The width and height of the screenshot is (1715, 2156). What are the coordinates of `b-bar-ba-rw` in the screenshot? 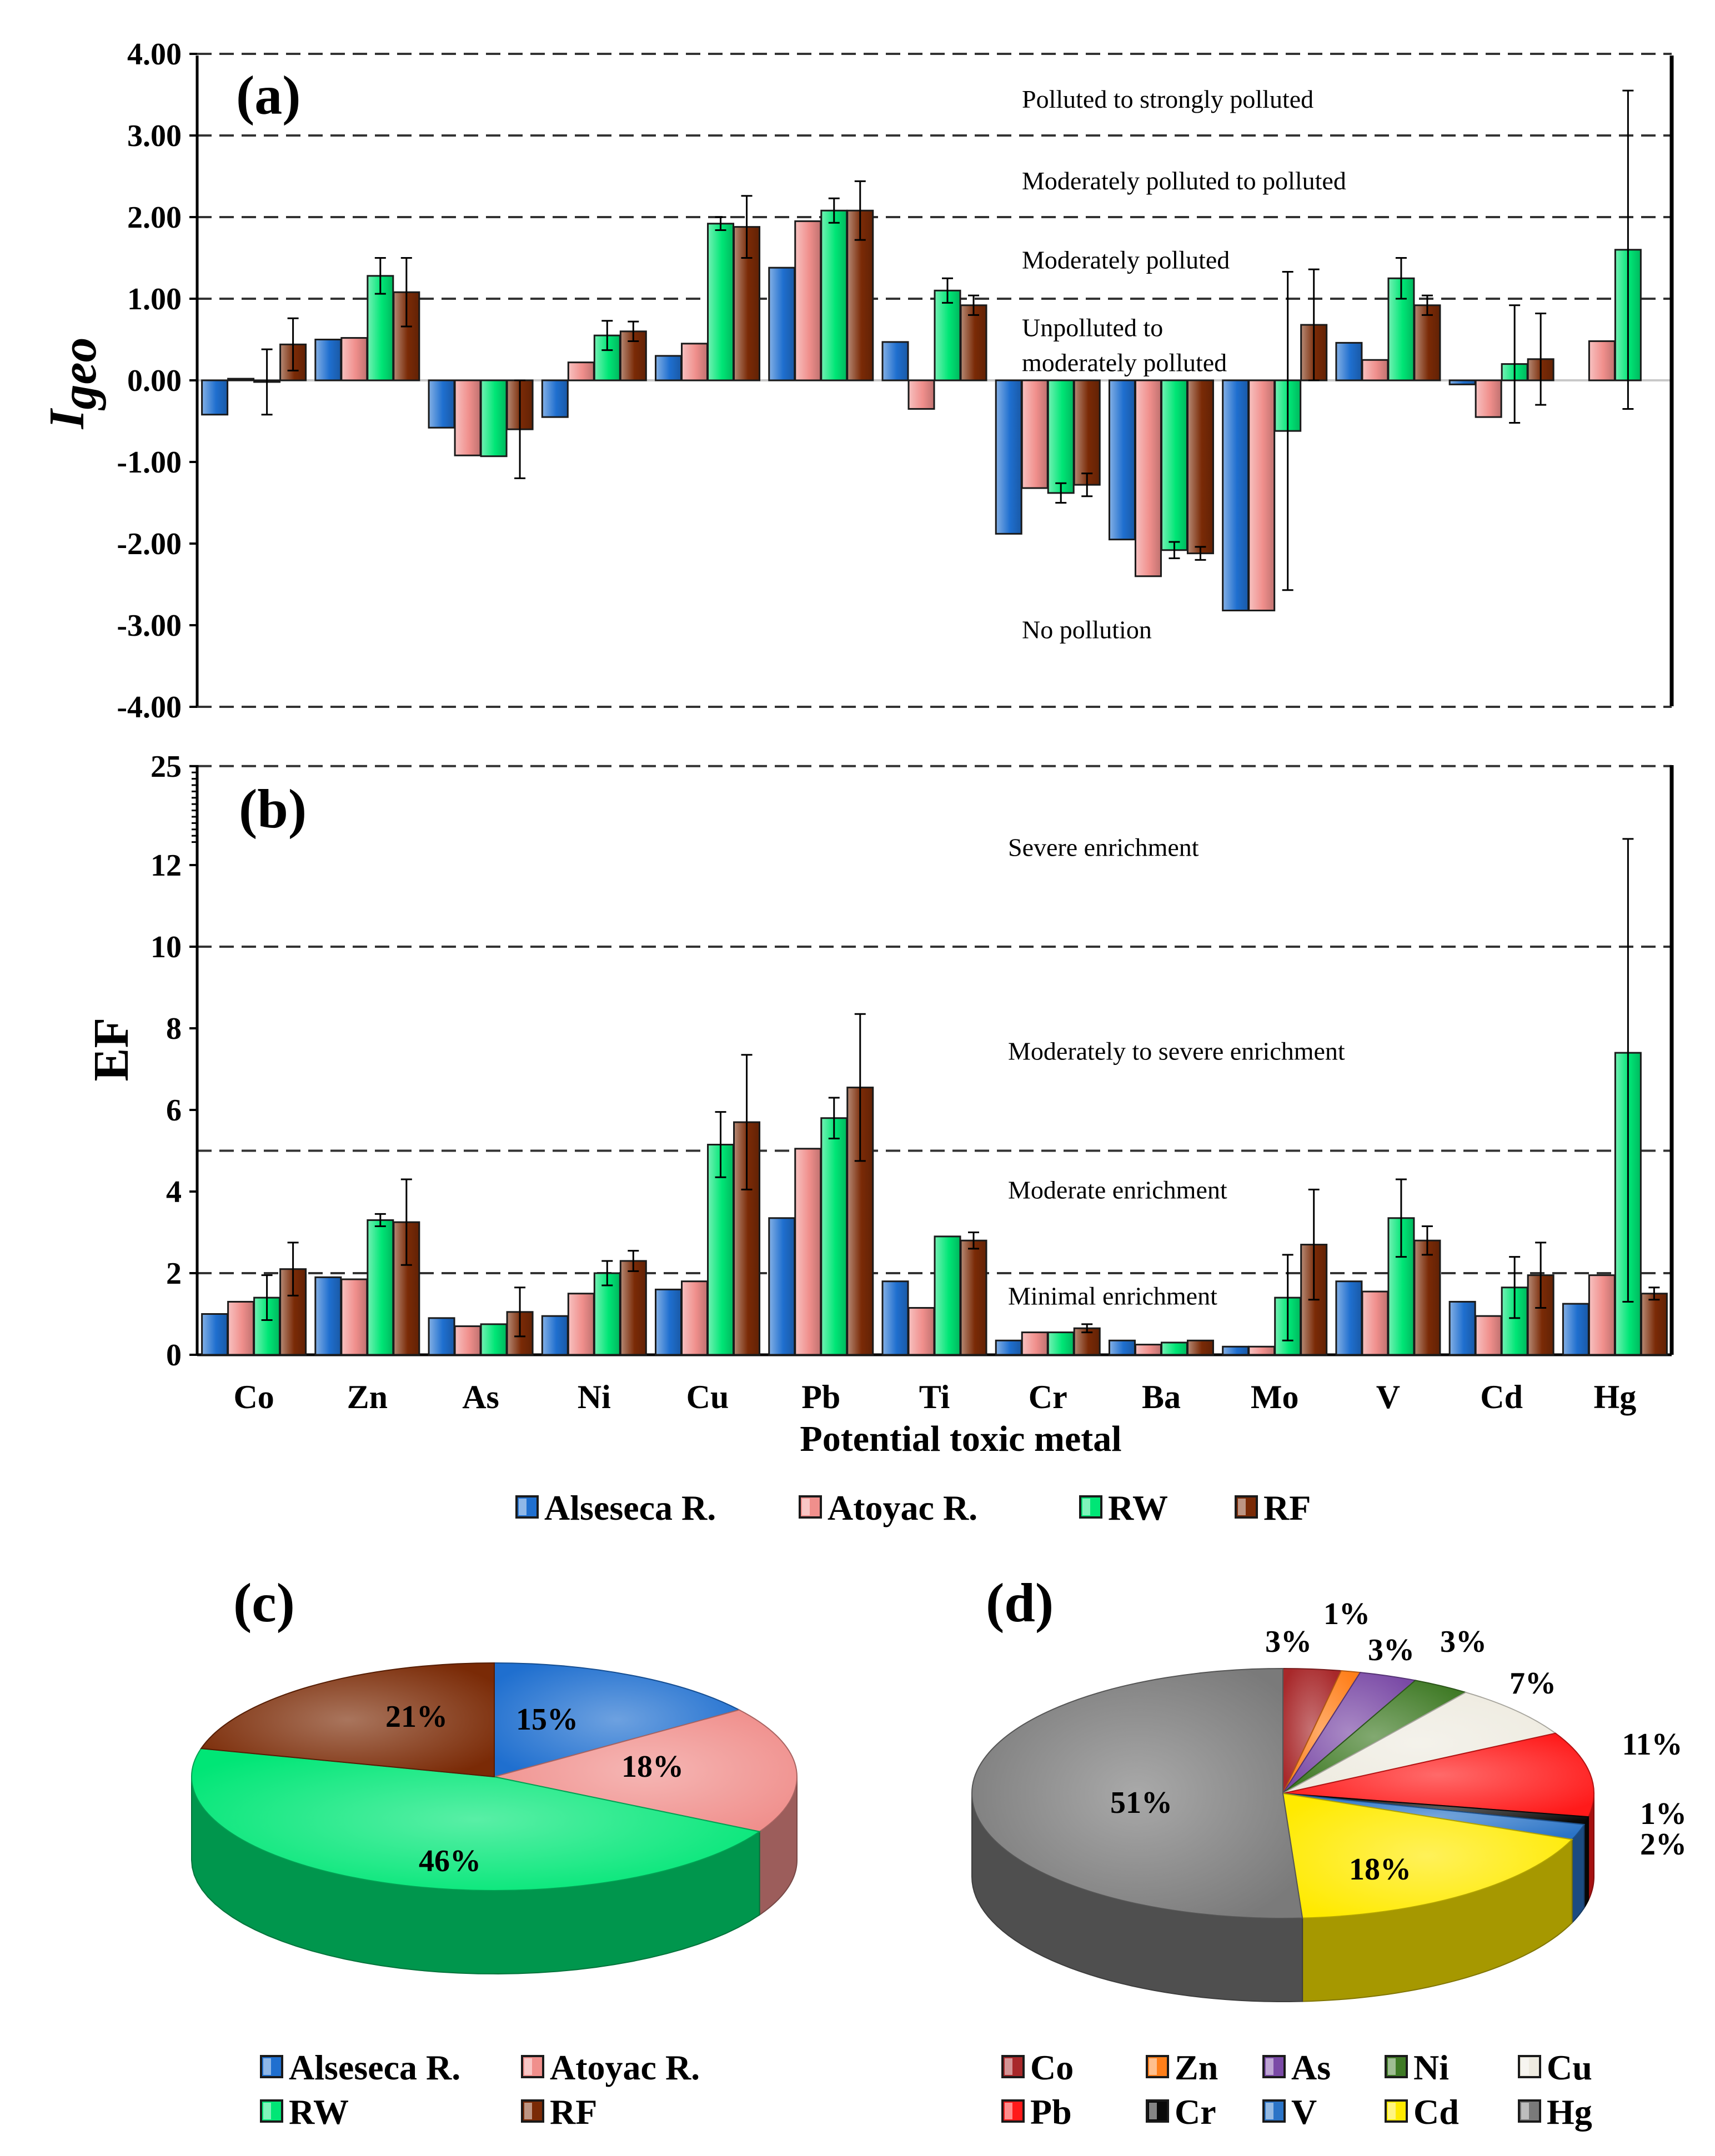 It's located at (1174, 1349).